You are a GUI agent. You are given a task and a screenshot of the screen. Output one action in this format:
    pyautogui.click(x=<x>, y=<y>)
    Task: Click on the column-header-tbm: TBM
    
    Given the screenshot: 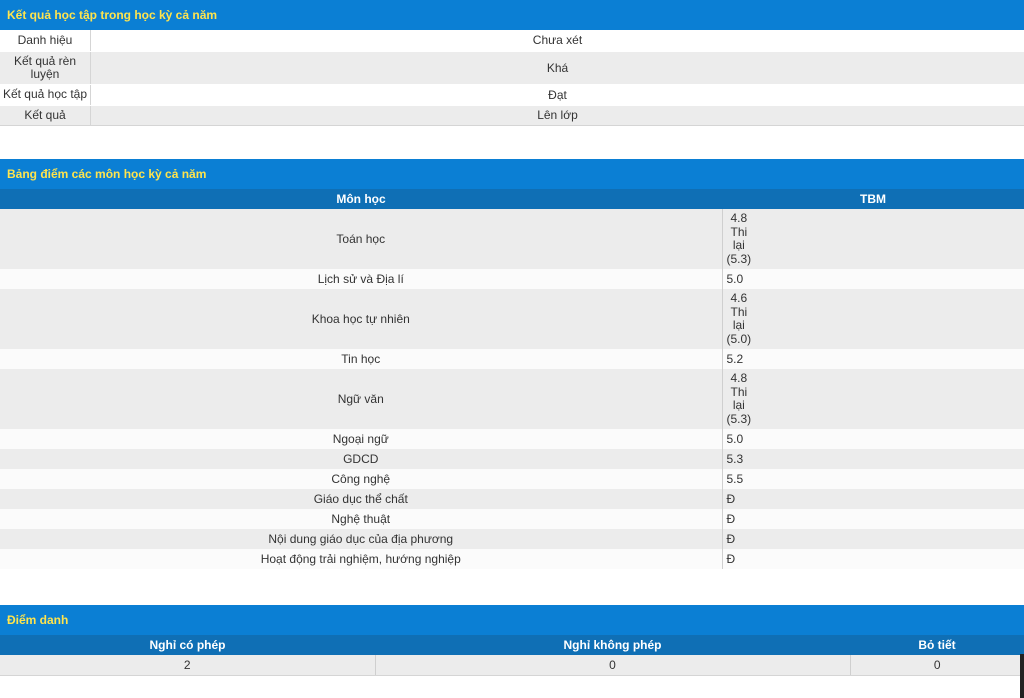 What is the action you would take?
    pyautogui.click(x=873, y=199)
    